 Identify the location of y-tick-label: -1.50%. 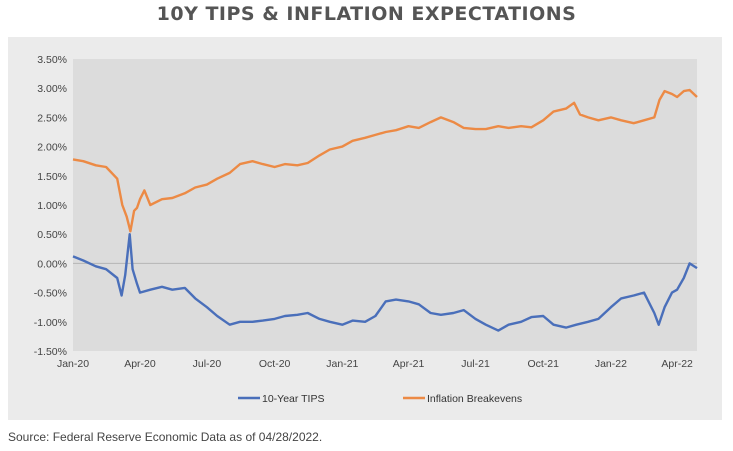
(50, 352).